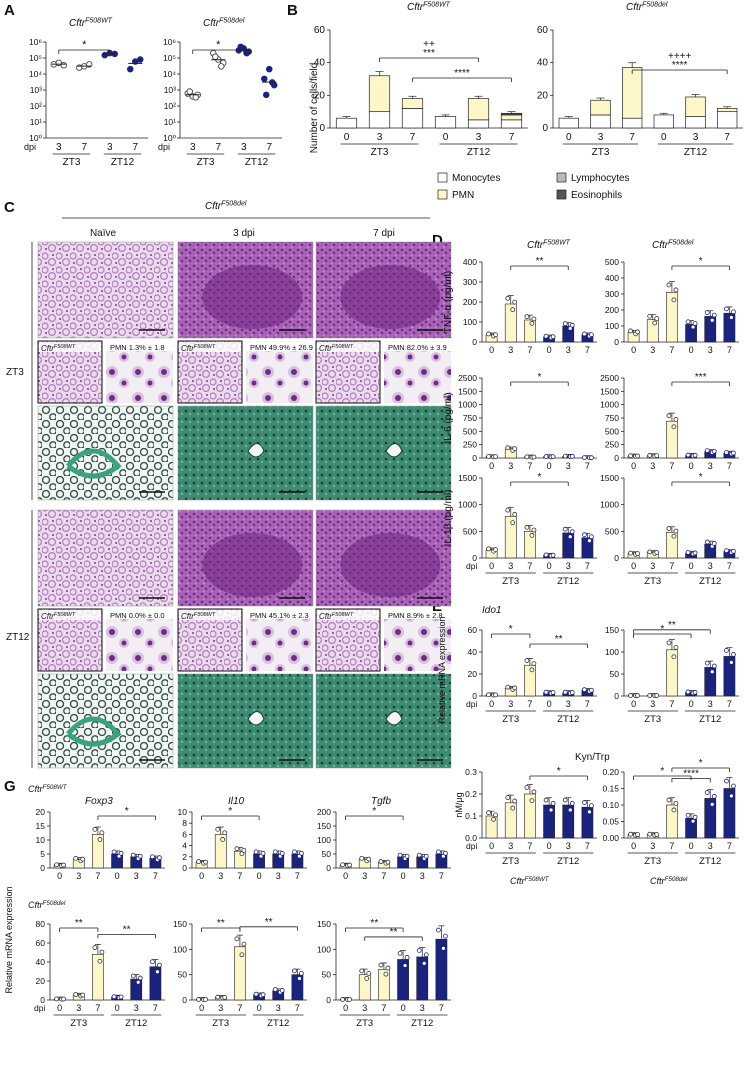  Describe the element at coordinates (41, 812) in the screenshot. I see `y-tick-label: 20` at that location.